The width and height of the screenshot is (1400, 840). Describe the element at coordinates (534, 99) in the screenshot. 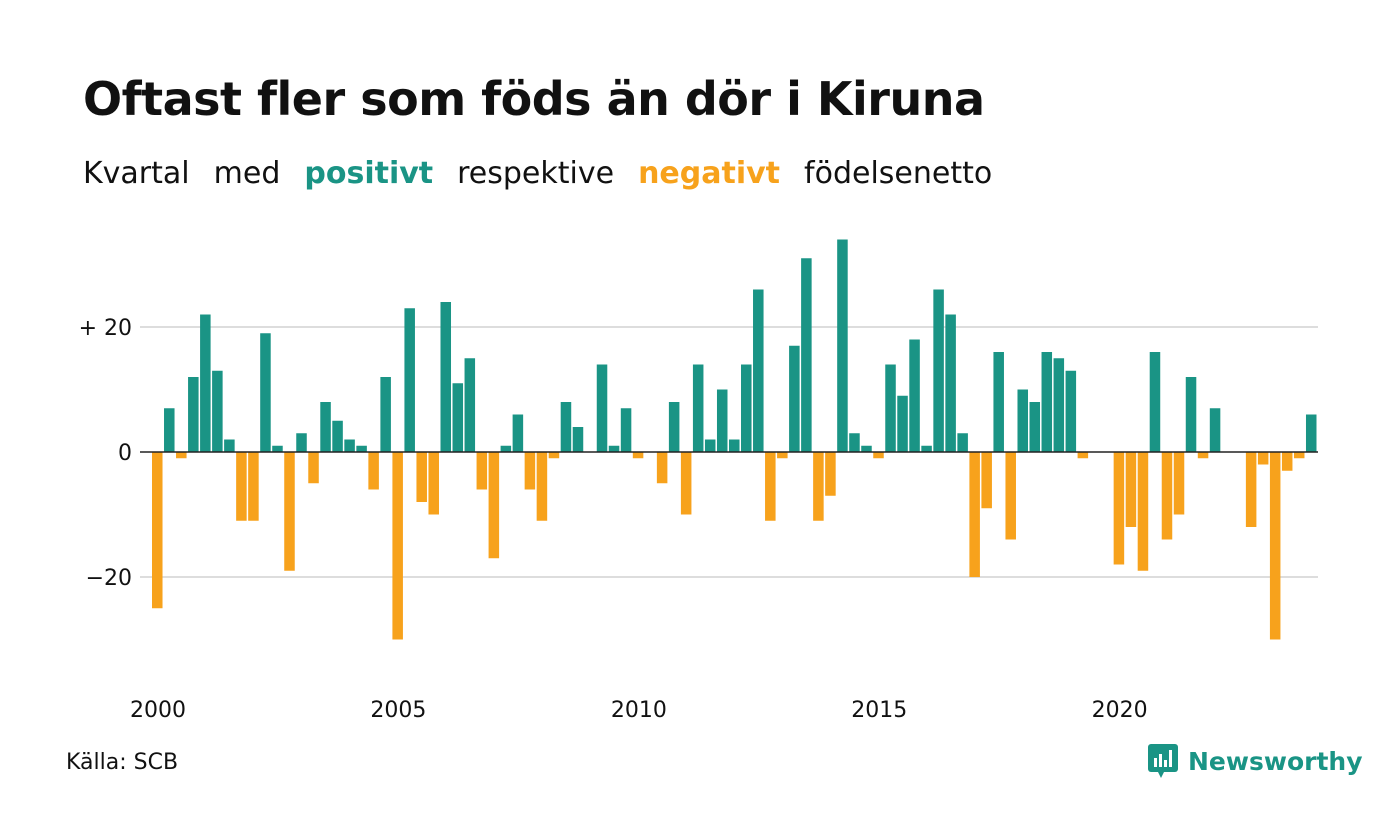

I see `chart-title: Oftast fler som föds än dör i Kiruna` at that location.